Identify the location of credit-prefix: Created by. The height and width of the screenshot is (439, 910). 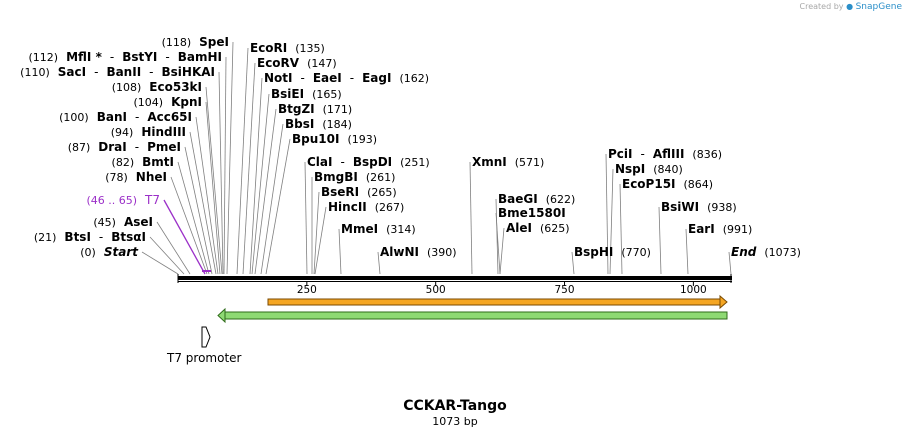
(821, 6).